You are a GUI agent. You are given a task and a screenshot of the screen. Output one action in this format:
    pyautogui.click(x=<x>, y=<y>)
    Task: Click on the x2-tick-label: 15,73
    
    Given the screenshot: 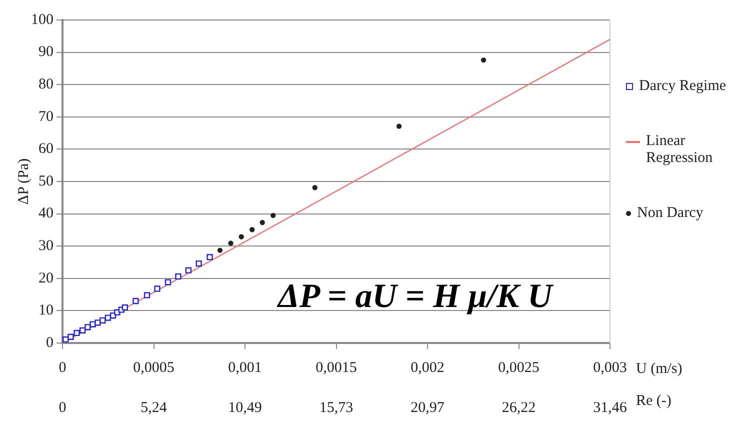 What is the action you would take?
    pyautogui.click(x=336, y=408)
    